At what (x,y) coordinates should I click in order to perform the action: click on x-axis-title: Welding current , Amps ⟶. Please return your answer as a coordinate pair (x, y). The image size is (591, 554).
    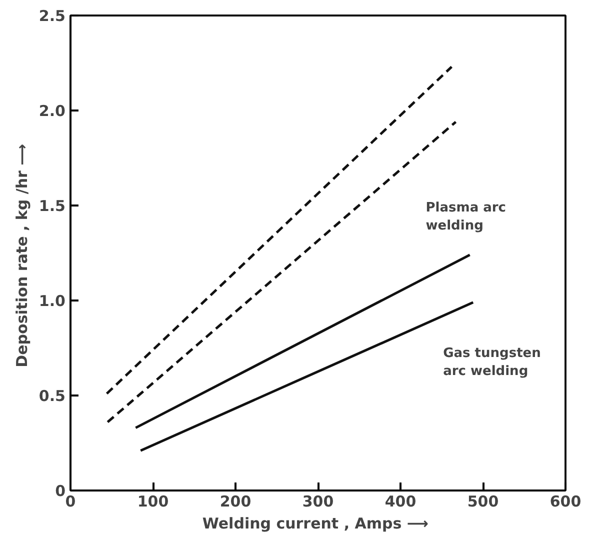
    Looking at the image, I should click on (315, 523).